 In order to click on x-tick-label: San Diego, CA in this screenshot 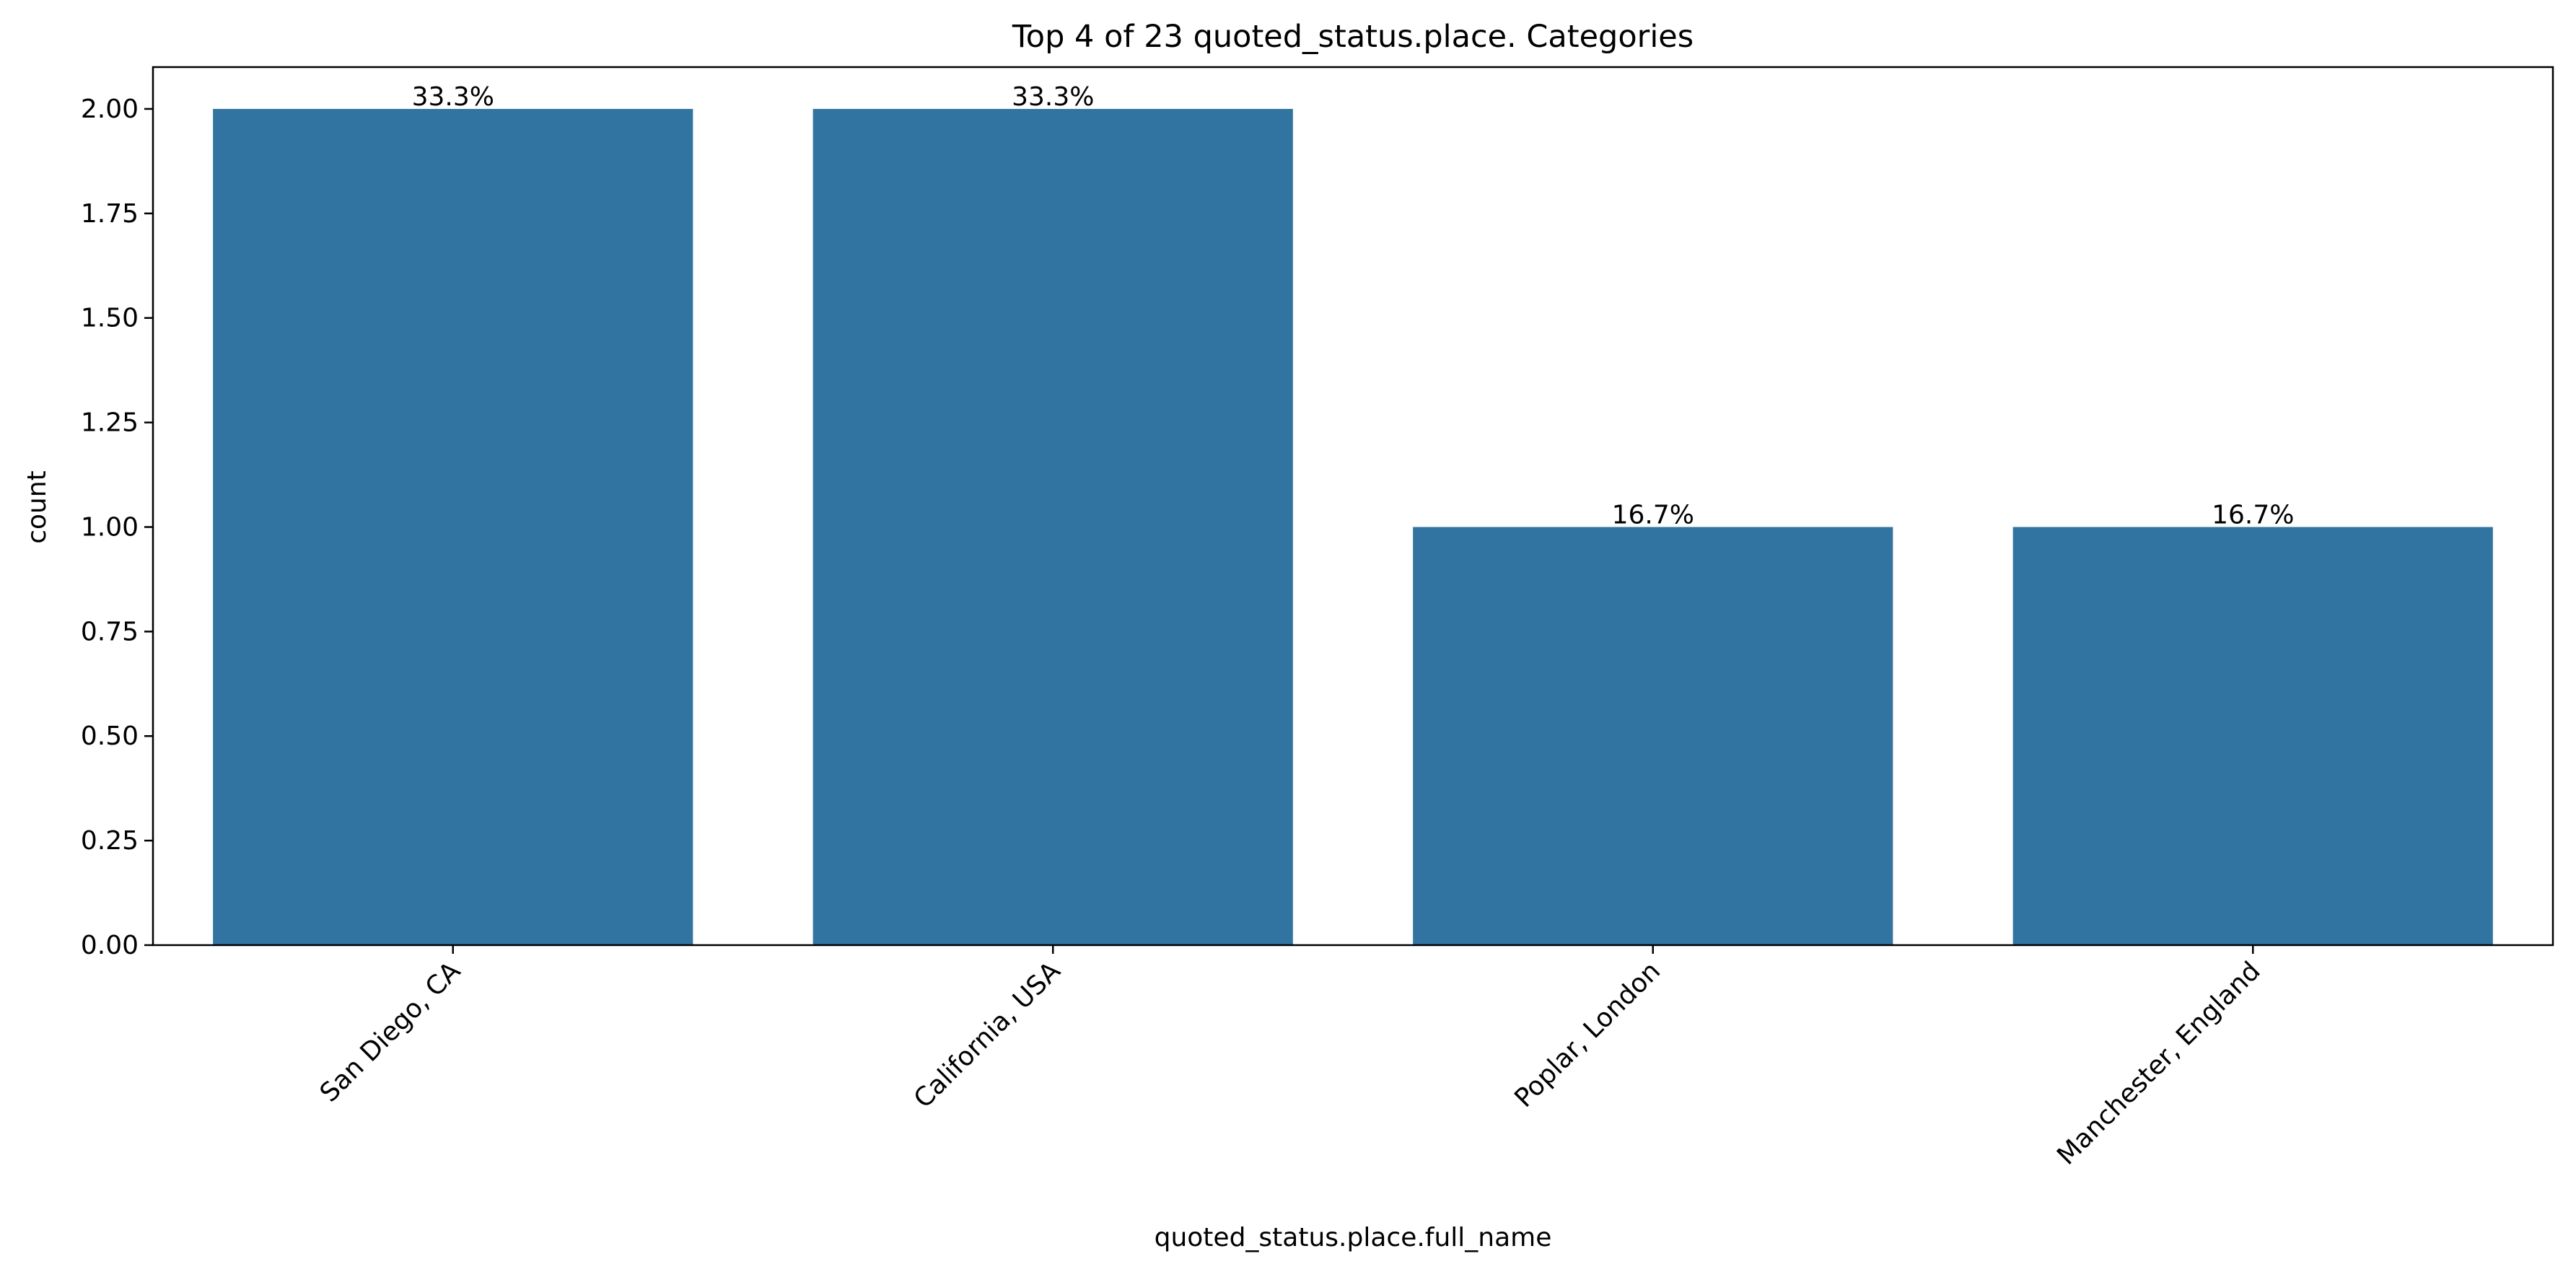, I will do `click(391, 1032)`.